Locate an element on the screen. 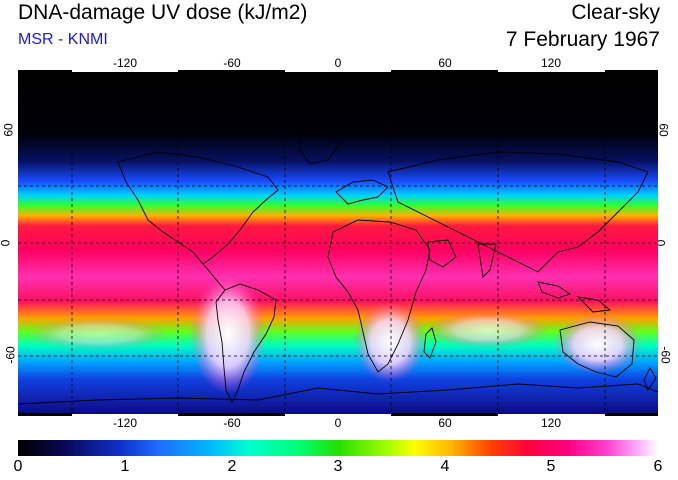  top-lon-tick: -60 is located at coordinates (232, 63).